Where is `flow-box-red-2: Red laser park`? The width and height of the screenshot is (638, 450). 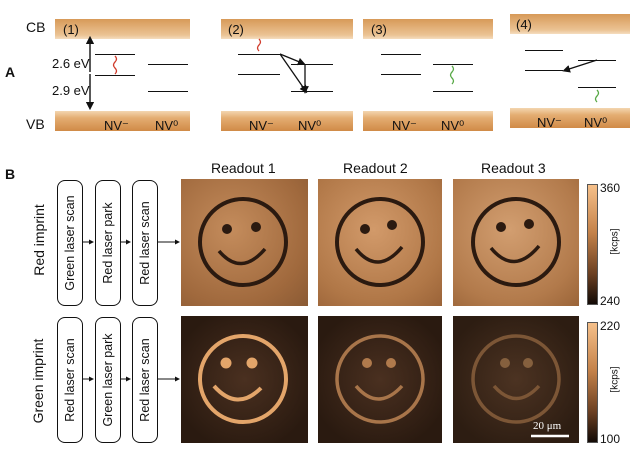 flow-box-red-2: Red laser park is located at coordinates (108, 243).